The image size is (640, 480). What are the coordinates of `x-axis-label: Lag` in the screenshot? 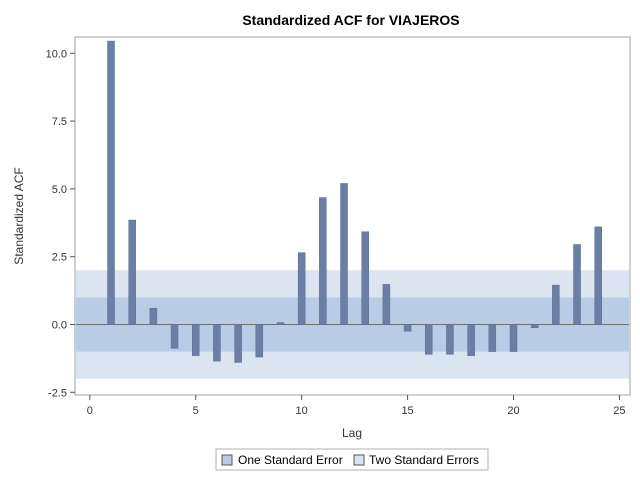 It's located at (352, 433).